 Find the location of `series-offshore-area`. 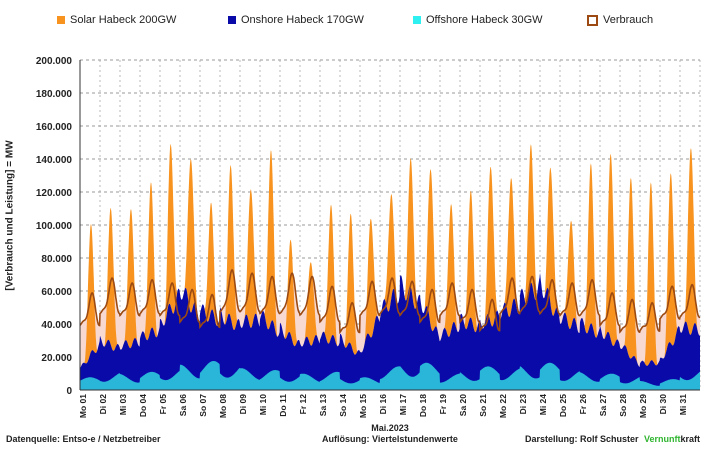

series-offshore-area is located at coordinates (390, 375).